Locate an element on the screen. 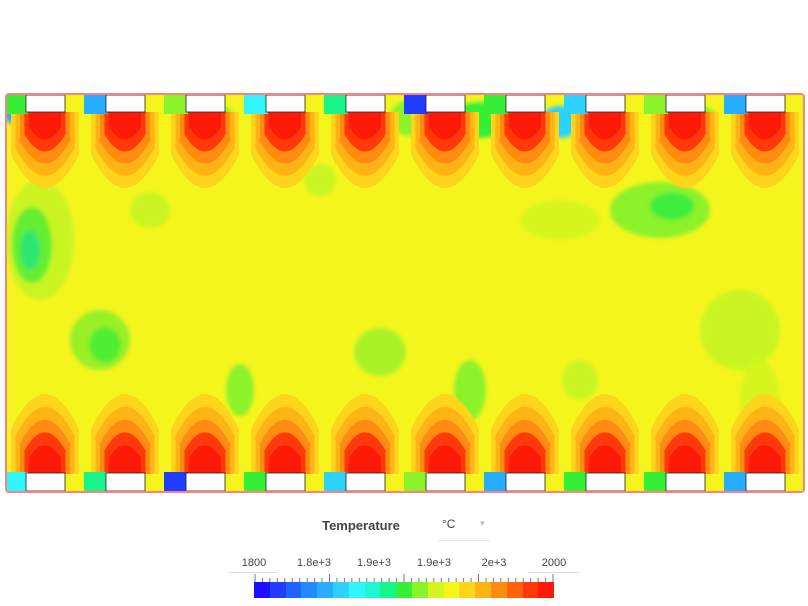  tick-label: 1.8e+3 is located at coordinates (314, 563).